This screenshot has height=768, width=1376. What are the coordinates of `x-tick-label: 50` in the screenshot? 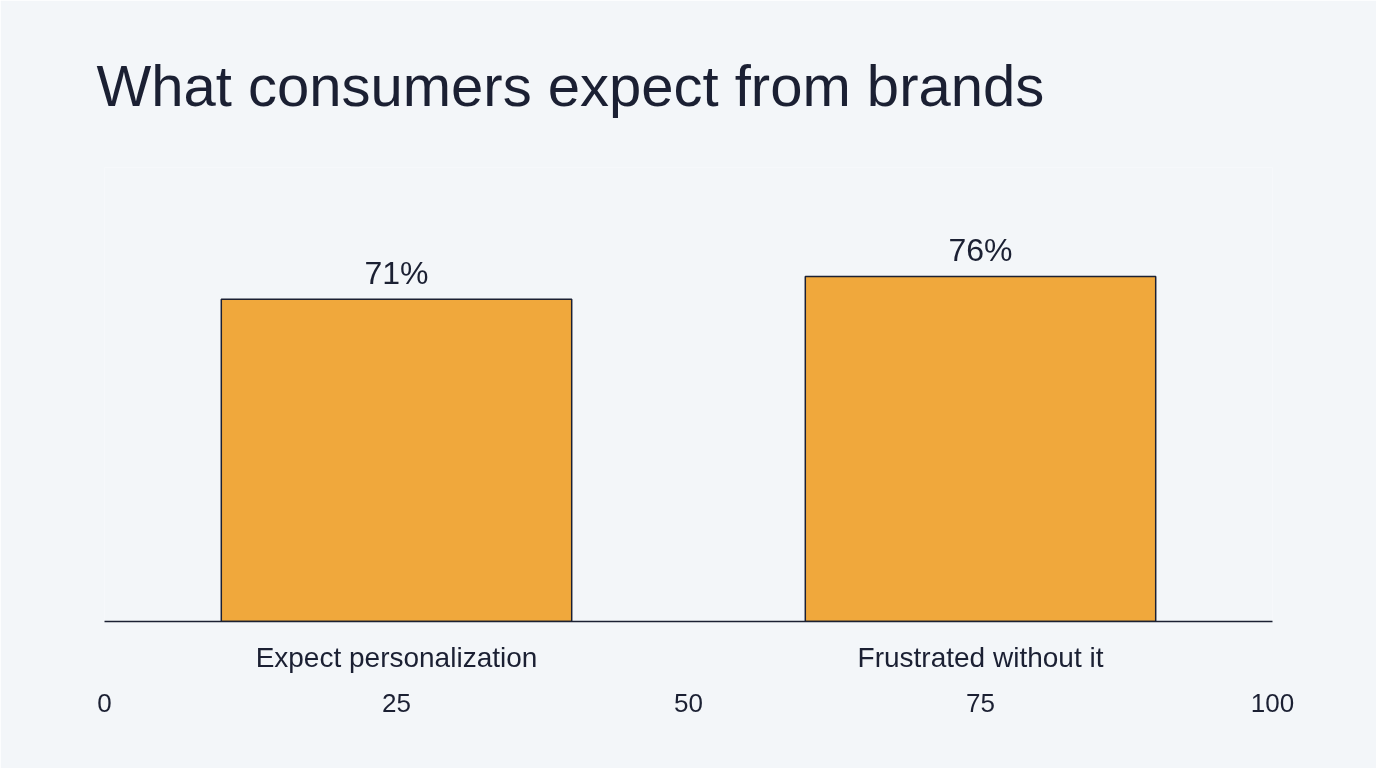 It's located at (688, 702).